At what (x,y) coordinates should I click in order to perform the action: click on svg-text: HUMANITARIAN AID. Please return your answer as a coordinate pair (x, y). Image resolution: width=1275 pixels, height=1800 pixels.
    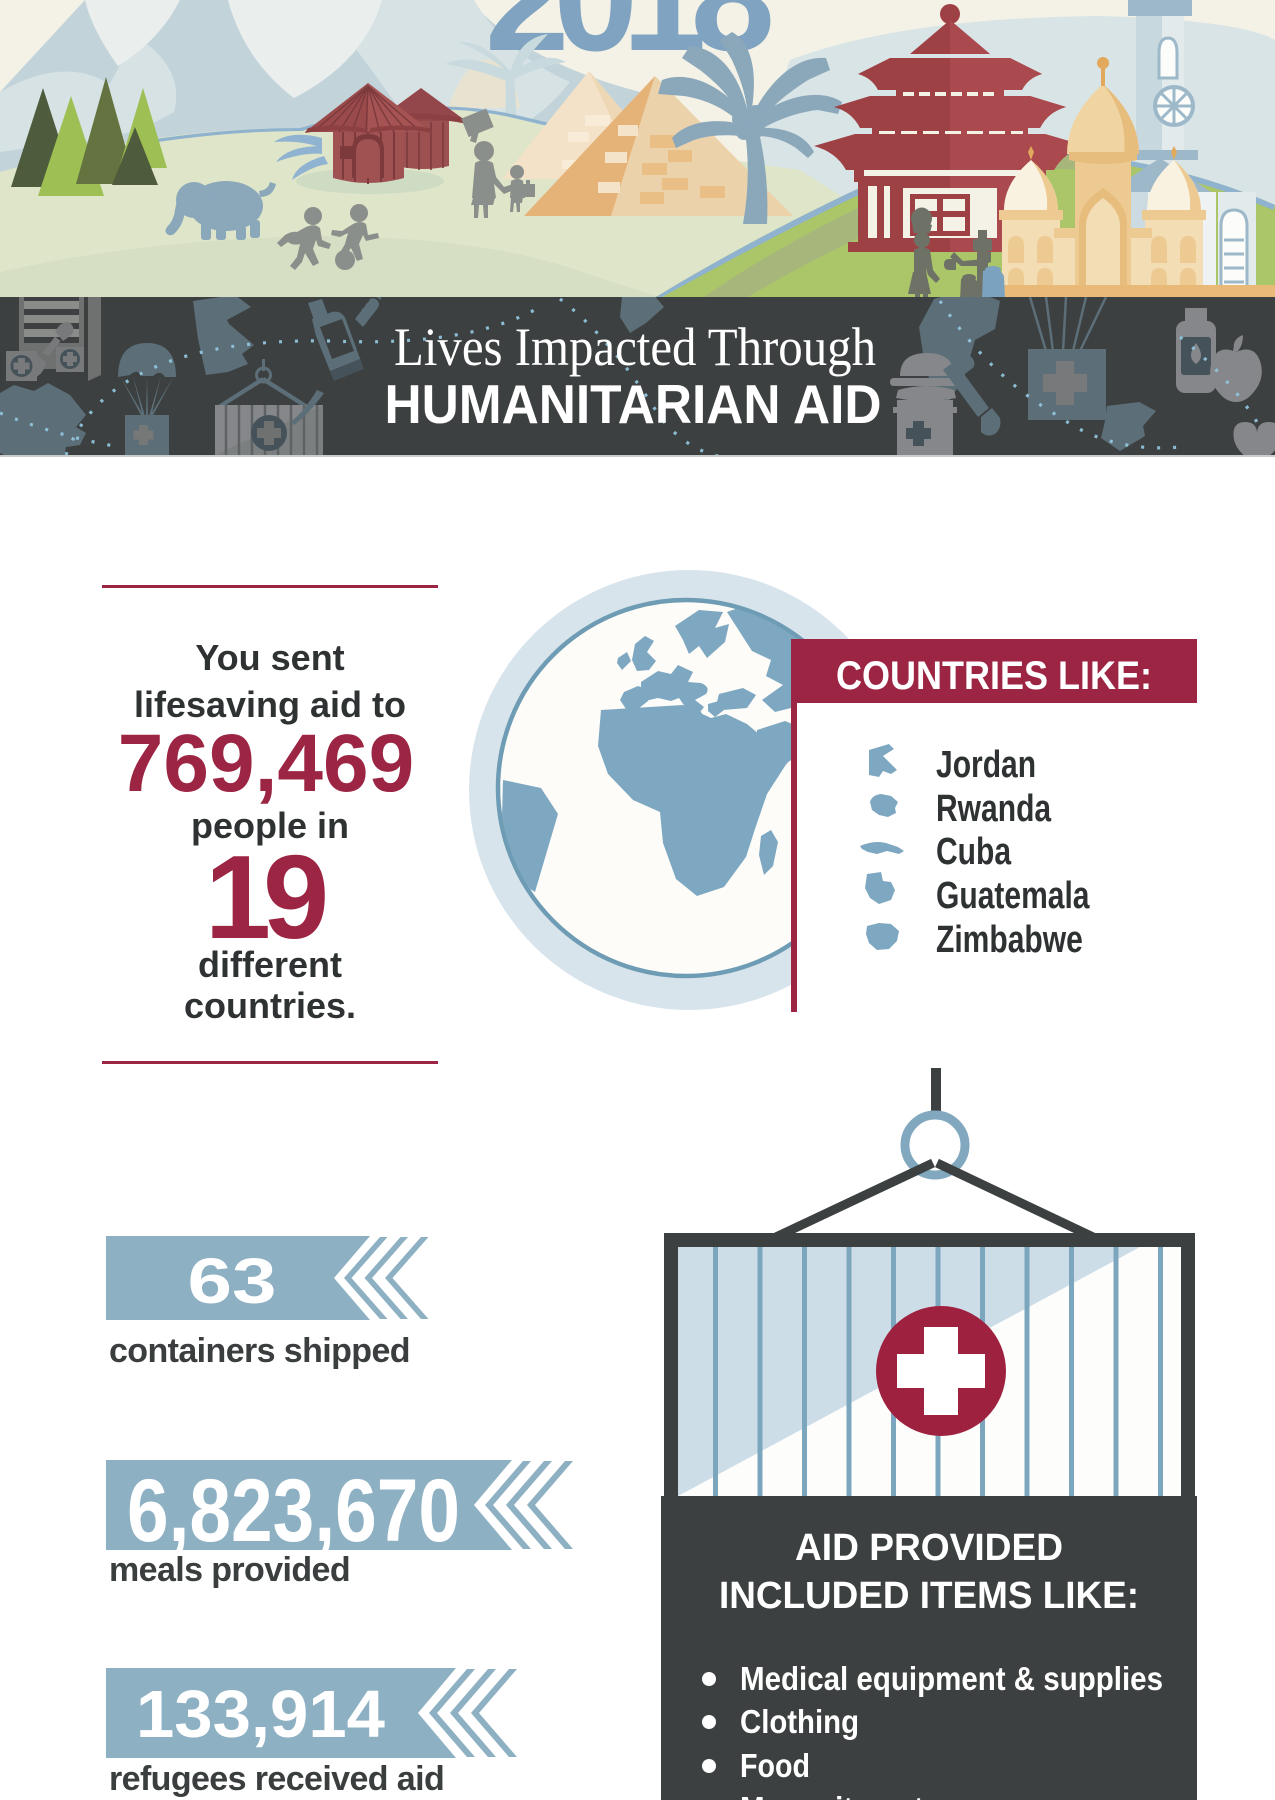
    Looking at the image, I should click on (633, 404).